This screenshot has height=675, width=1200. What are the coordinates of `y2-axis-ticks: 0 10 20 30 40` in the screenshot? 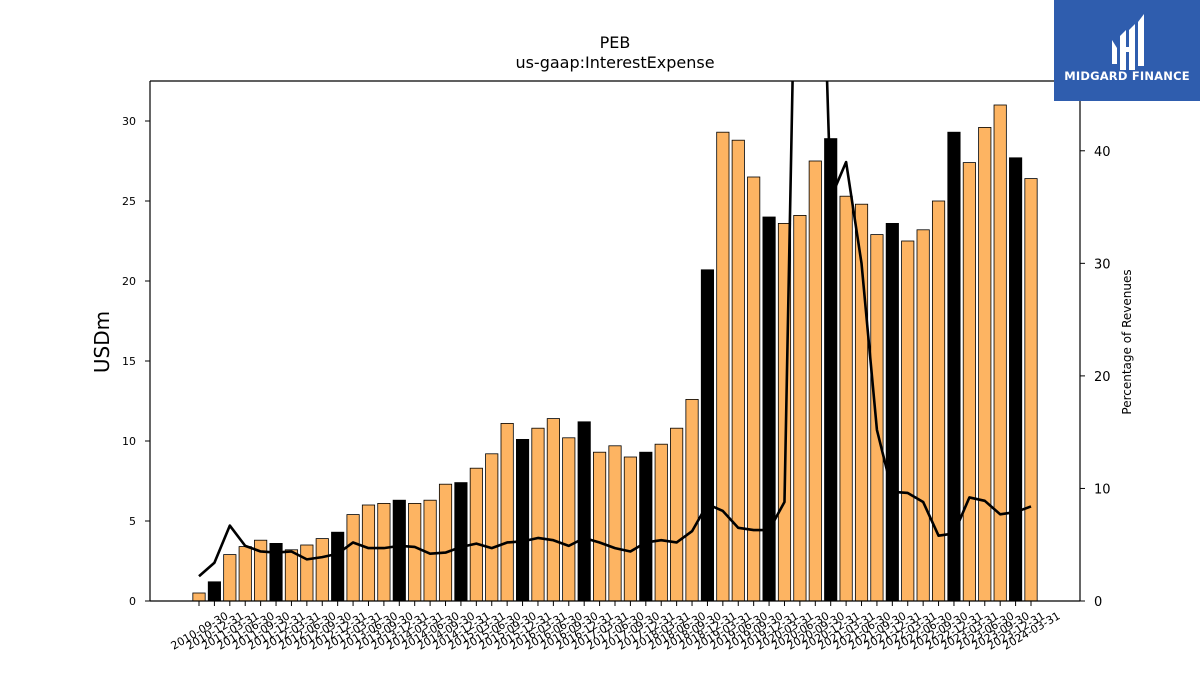 It's located at (1095, 377).